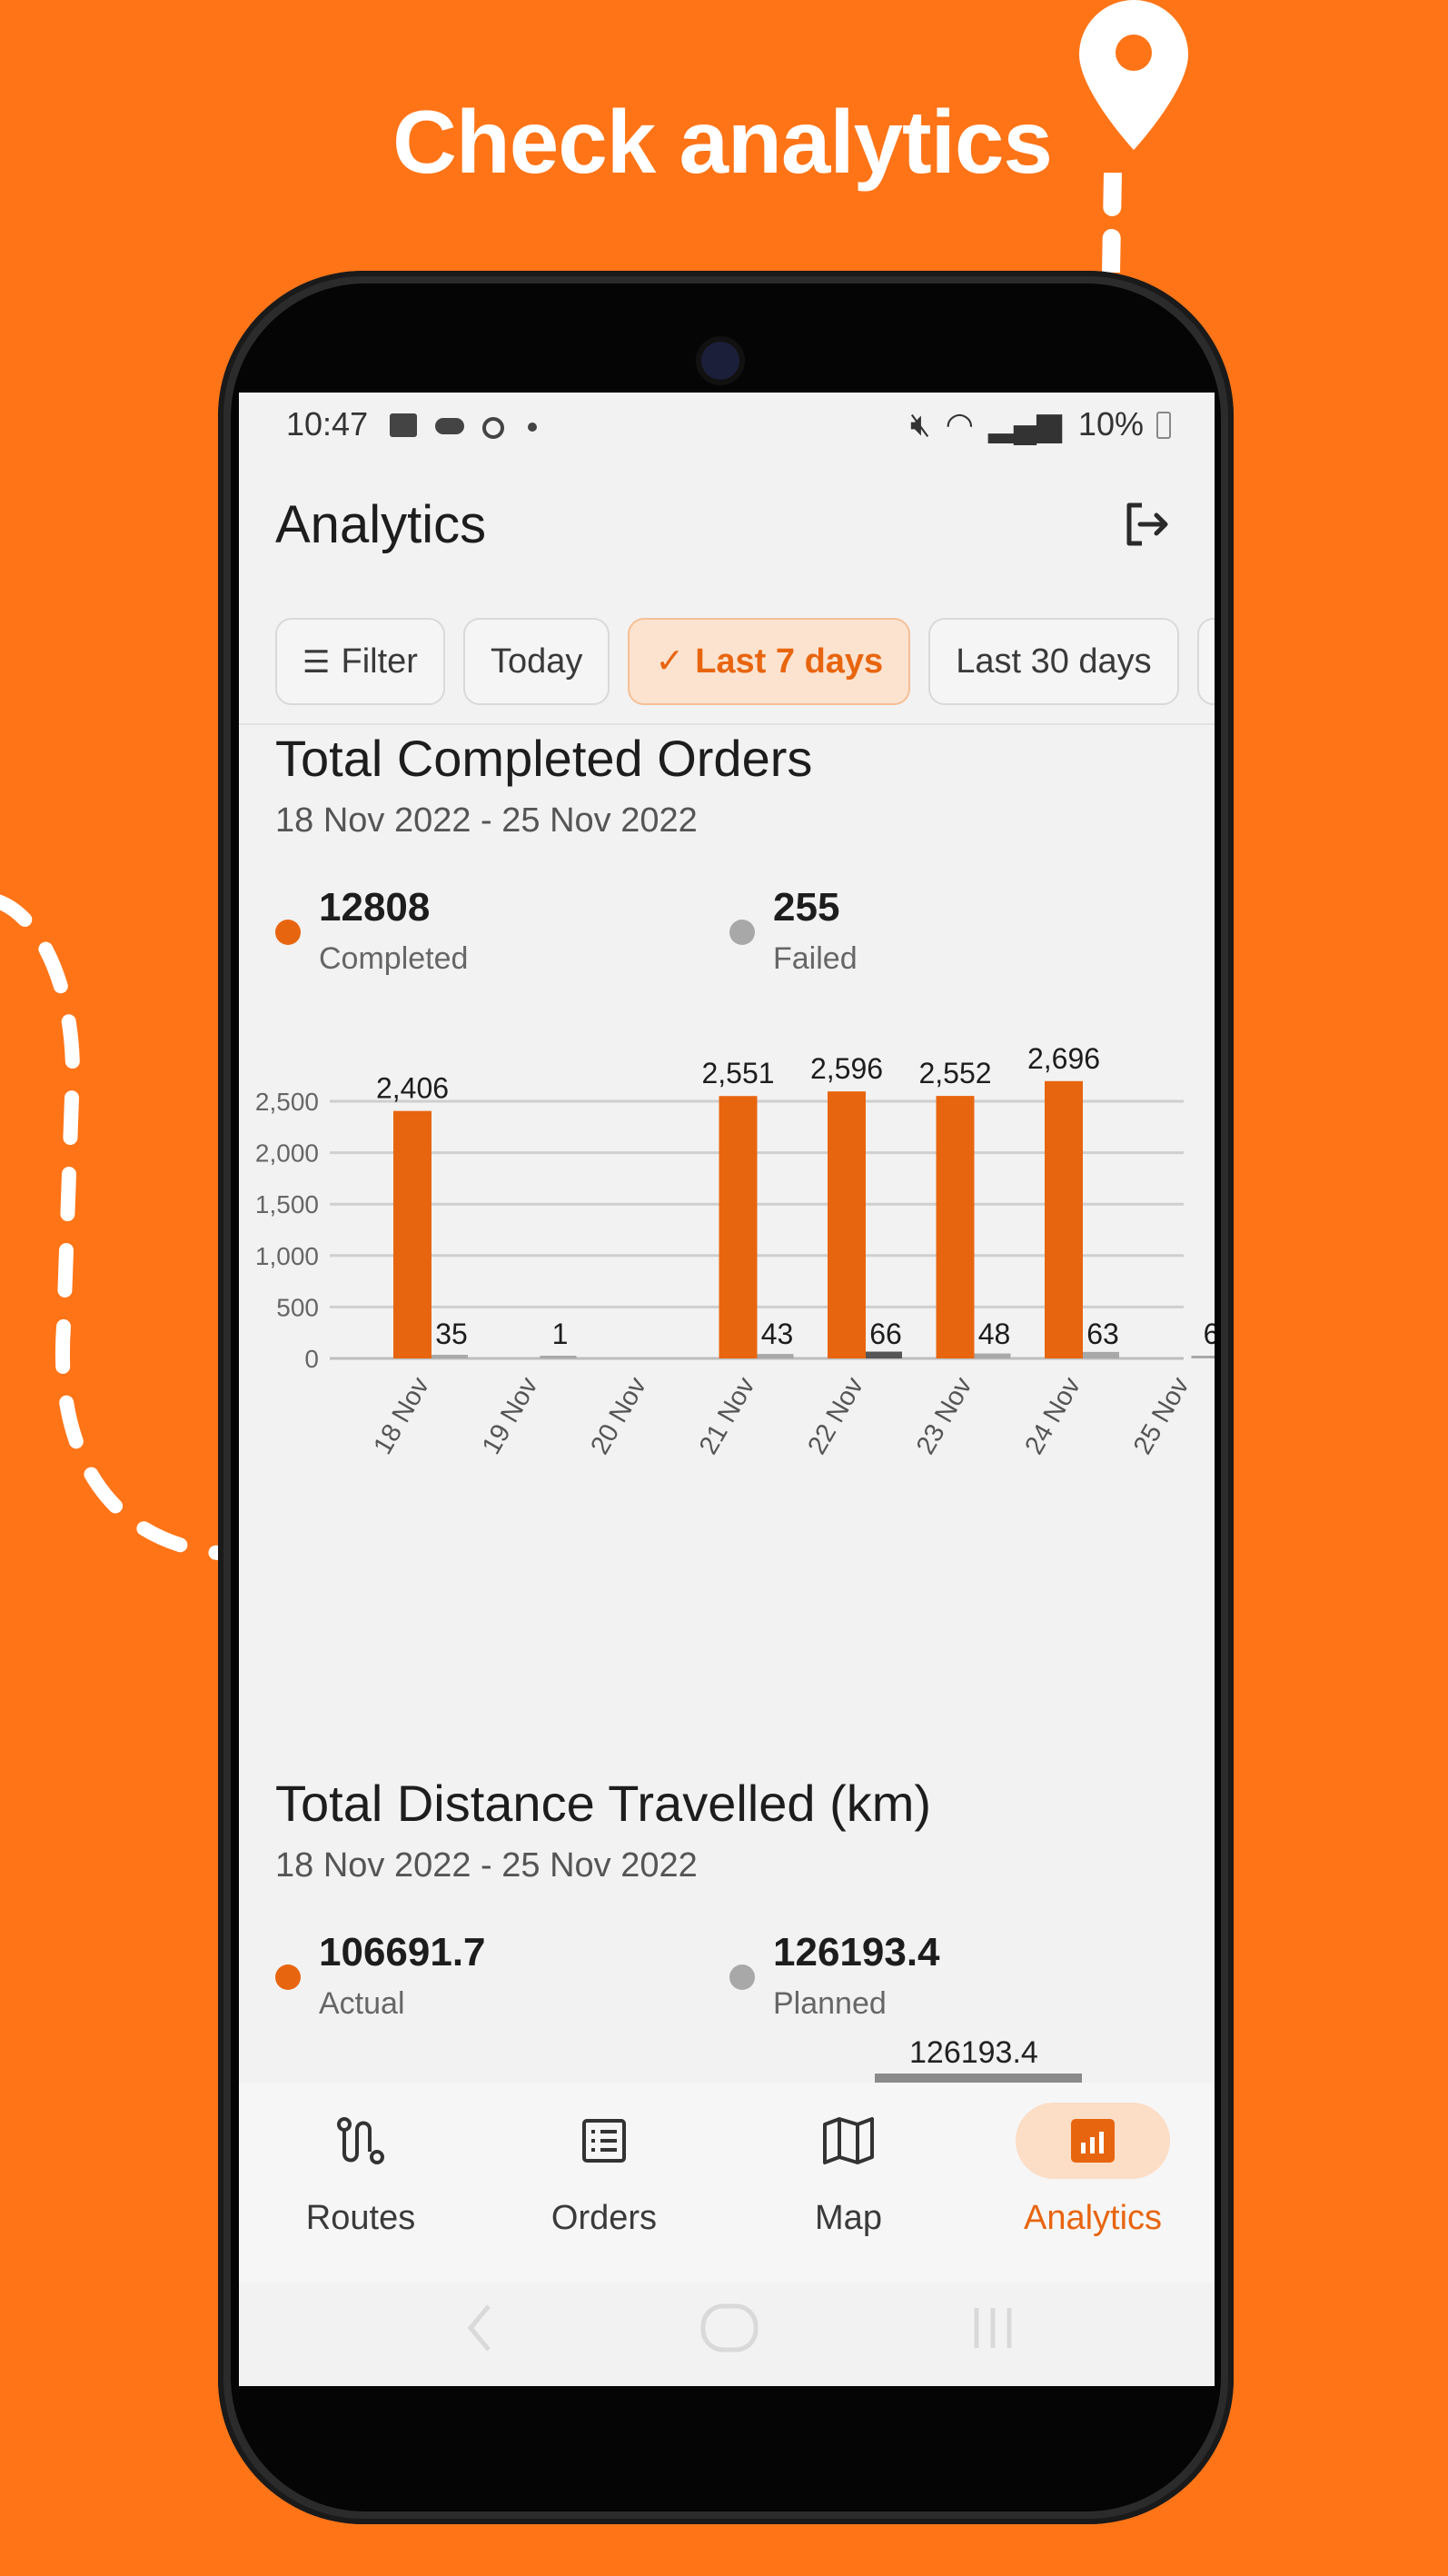 The image size is (1448, 2576). I want to click on y-tick-label: 1,000, so click(287, 1256).